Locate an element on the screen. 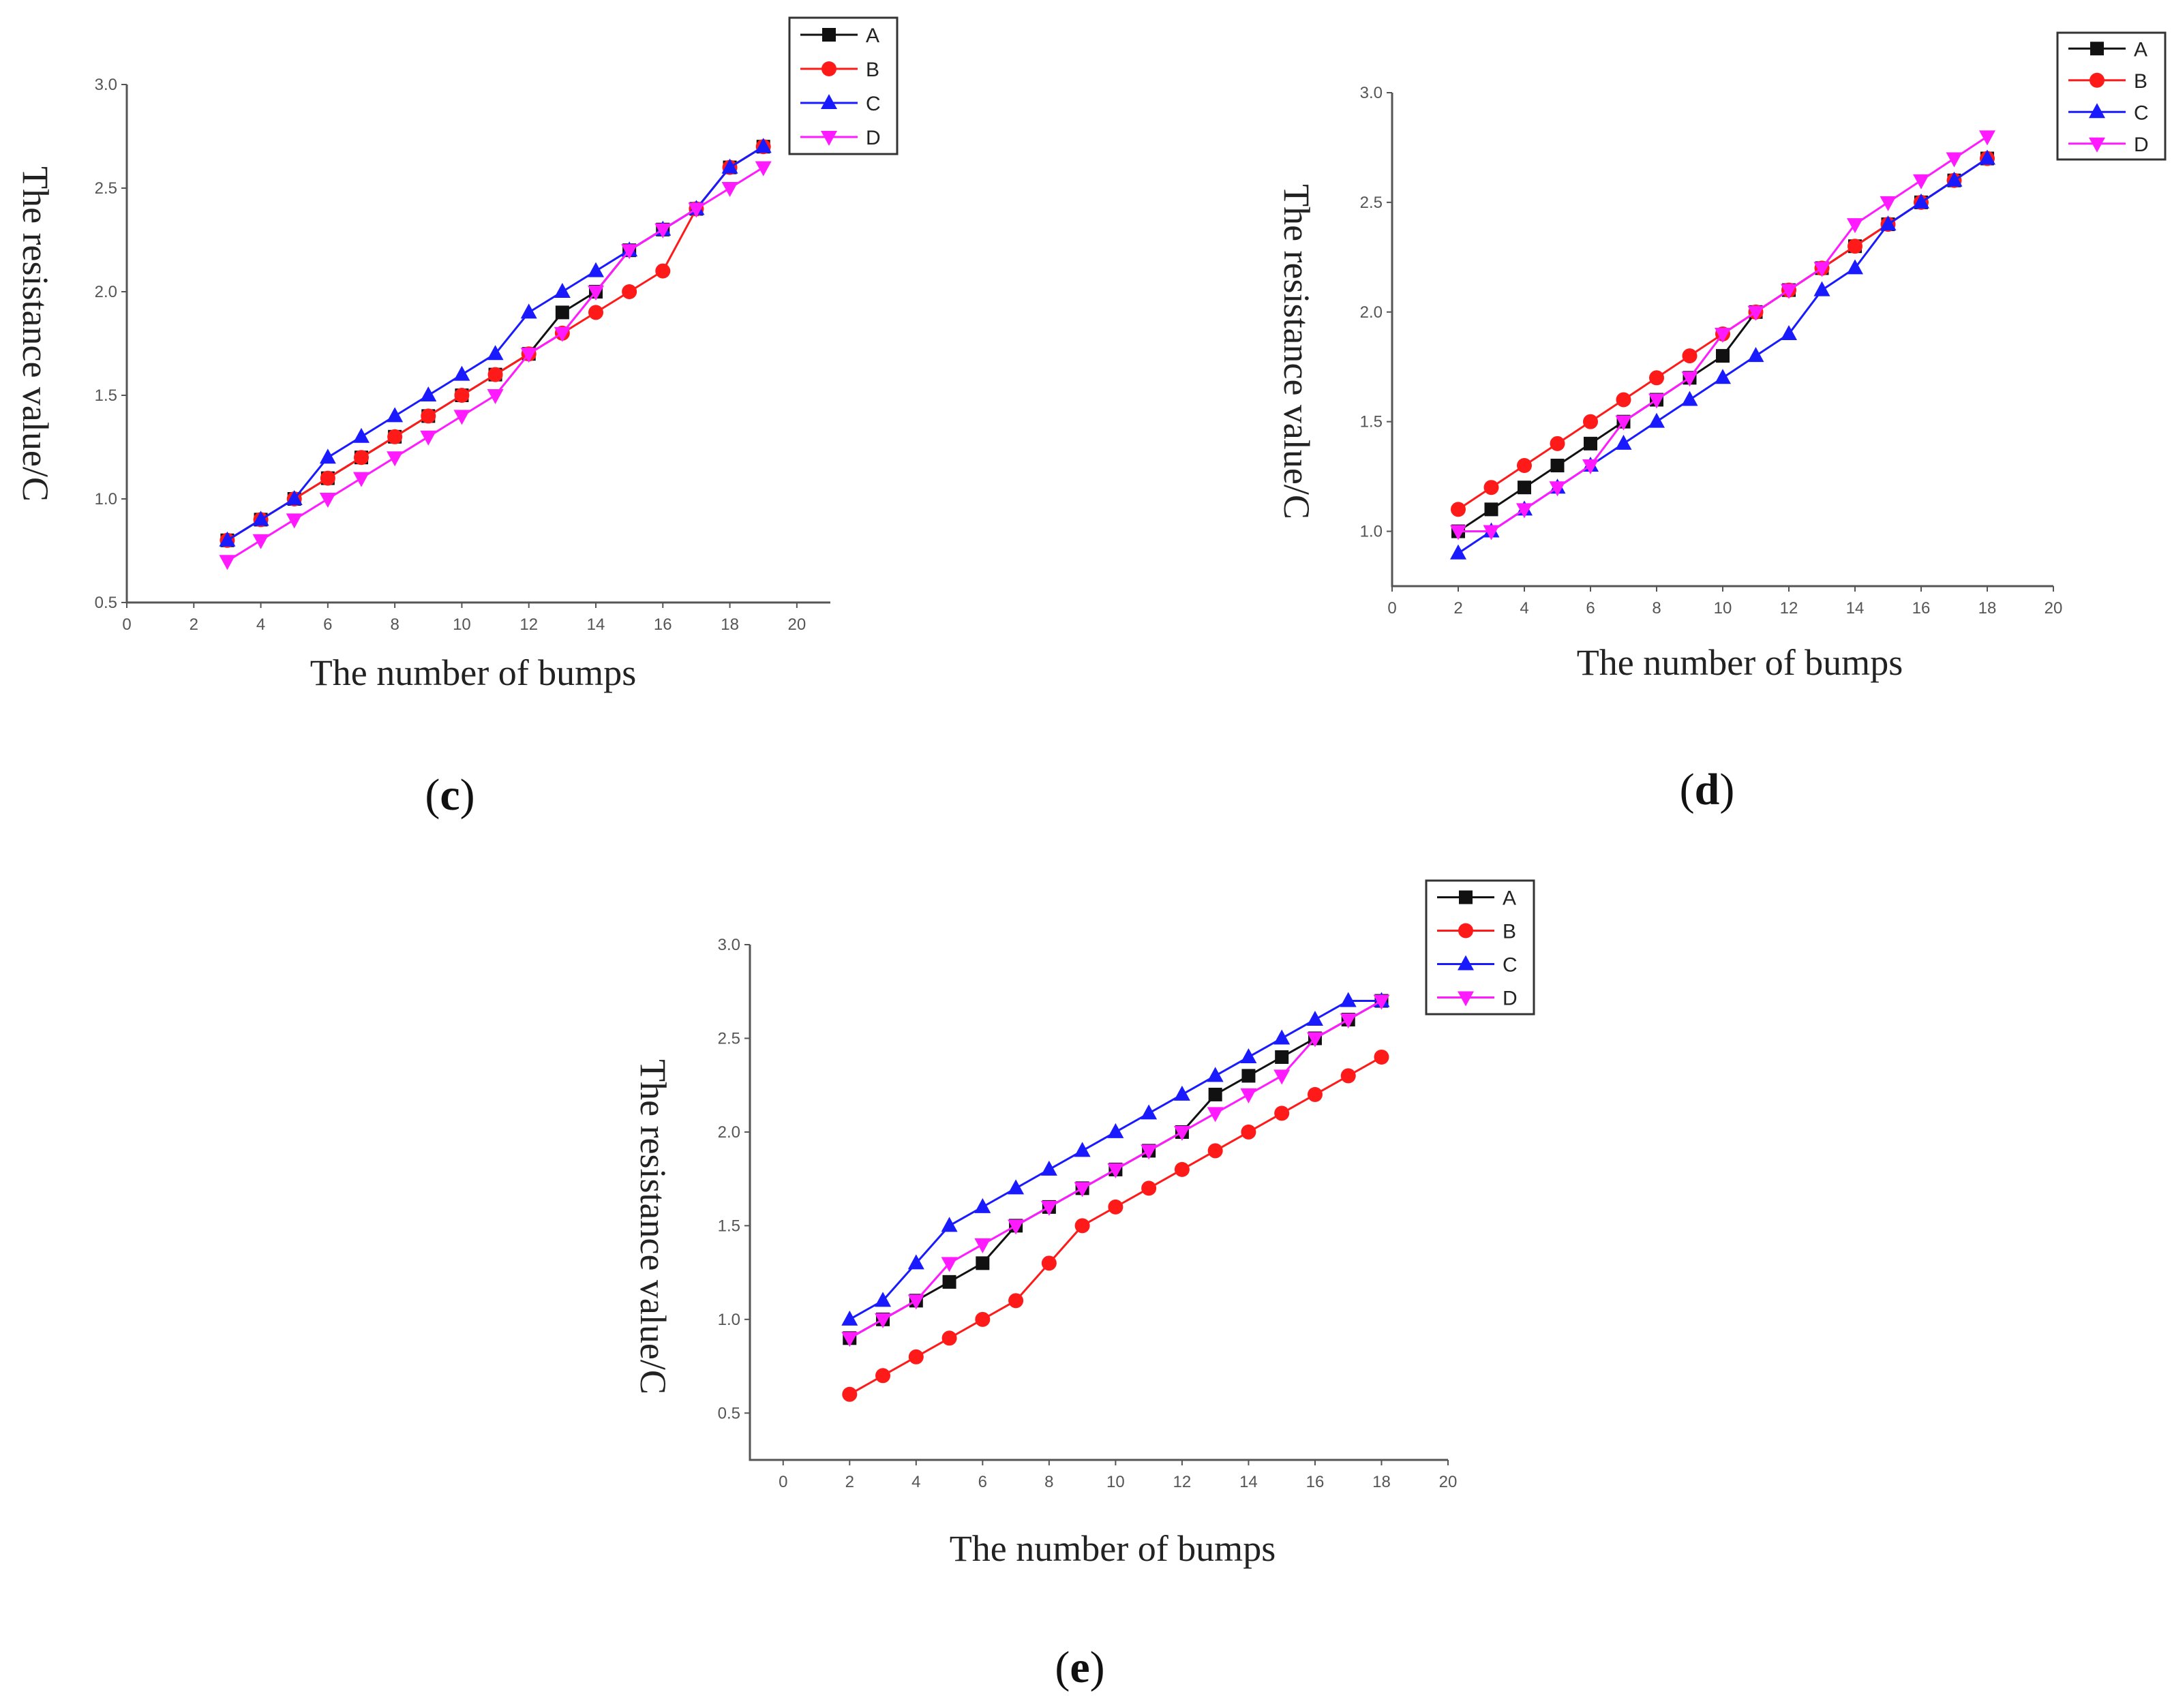 The width and height of the screenshot is (2172, 1708). series-A is located at coordinates (495, 343).